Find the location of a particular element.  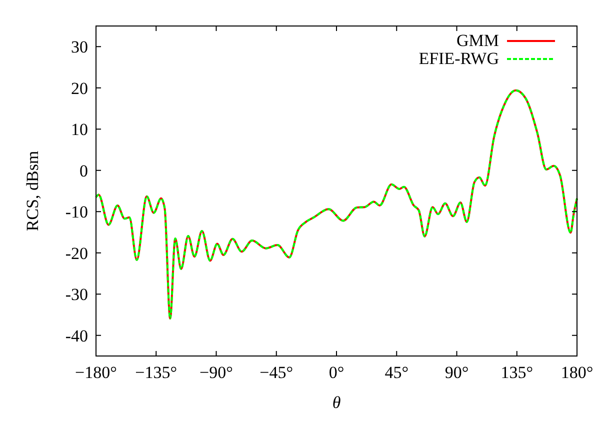

legend-label: GMM is located at coordinates (477, 40).